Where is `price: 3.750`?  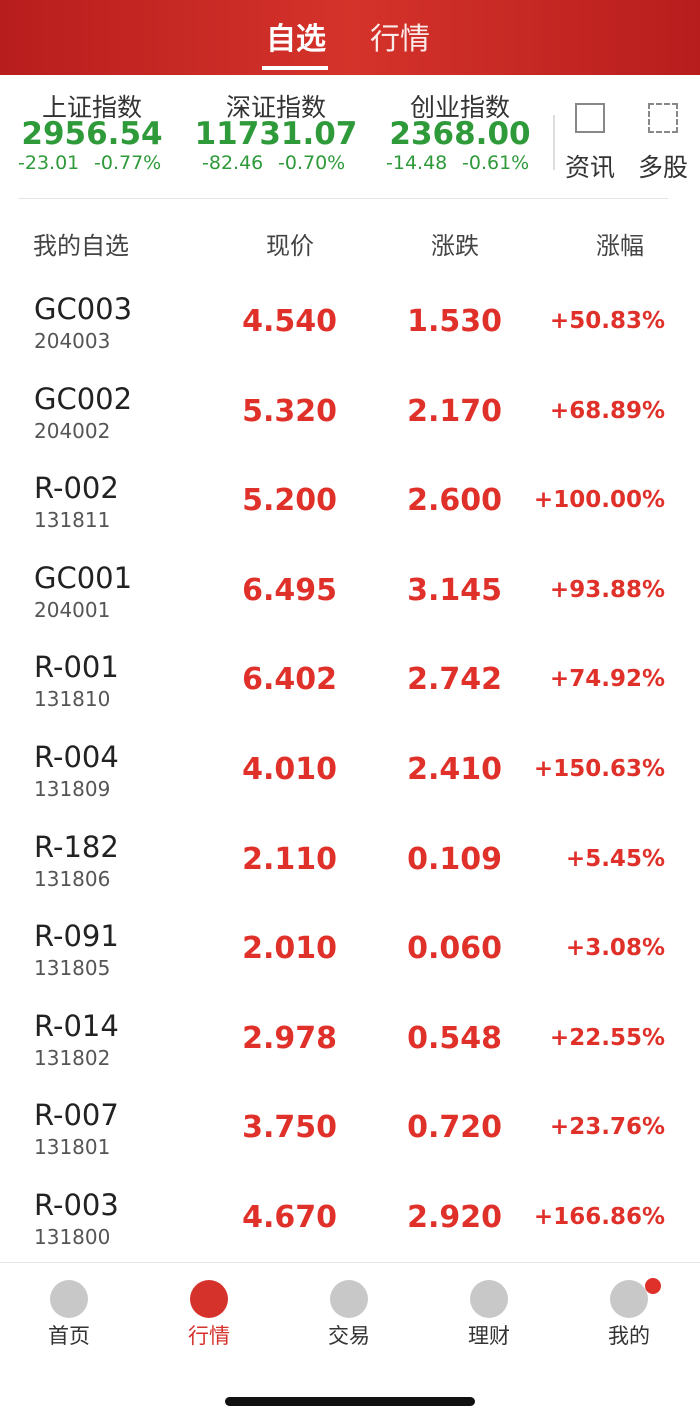
price: 3.750 is located at coordinates (289, 1128).